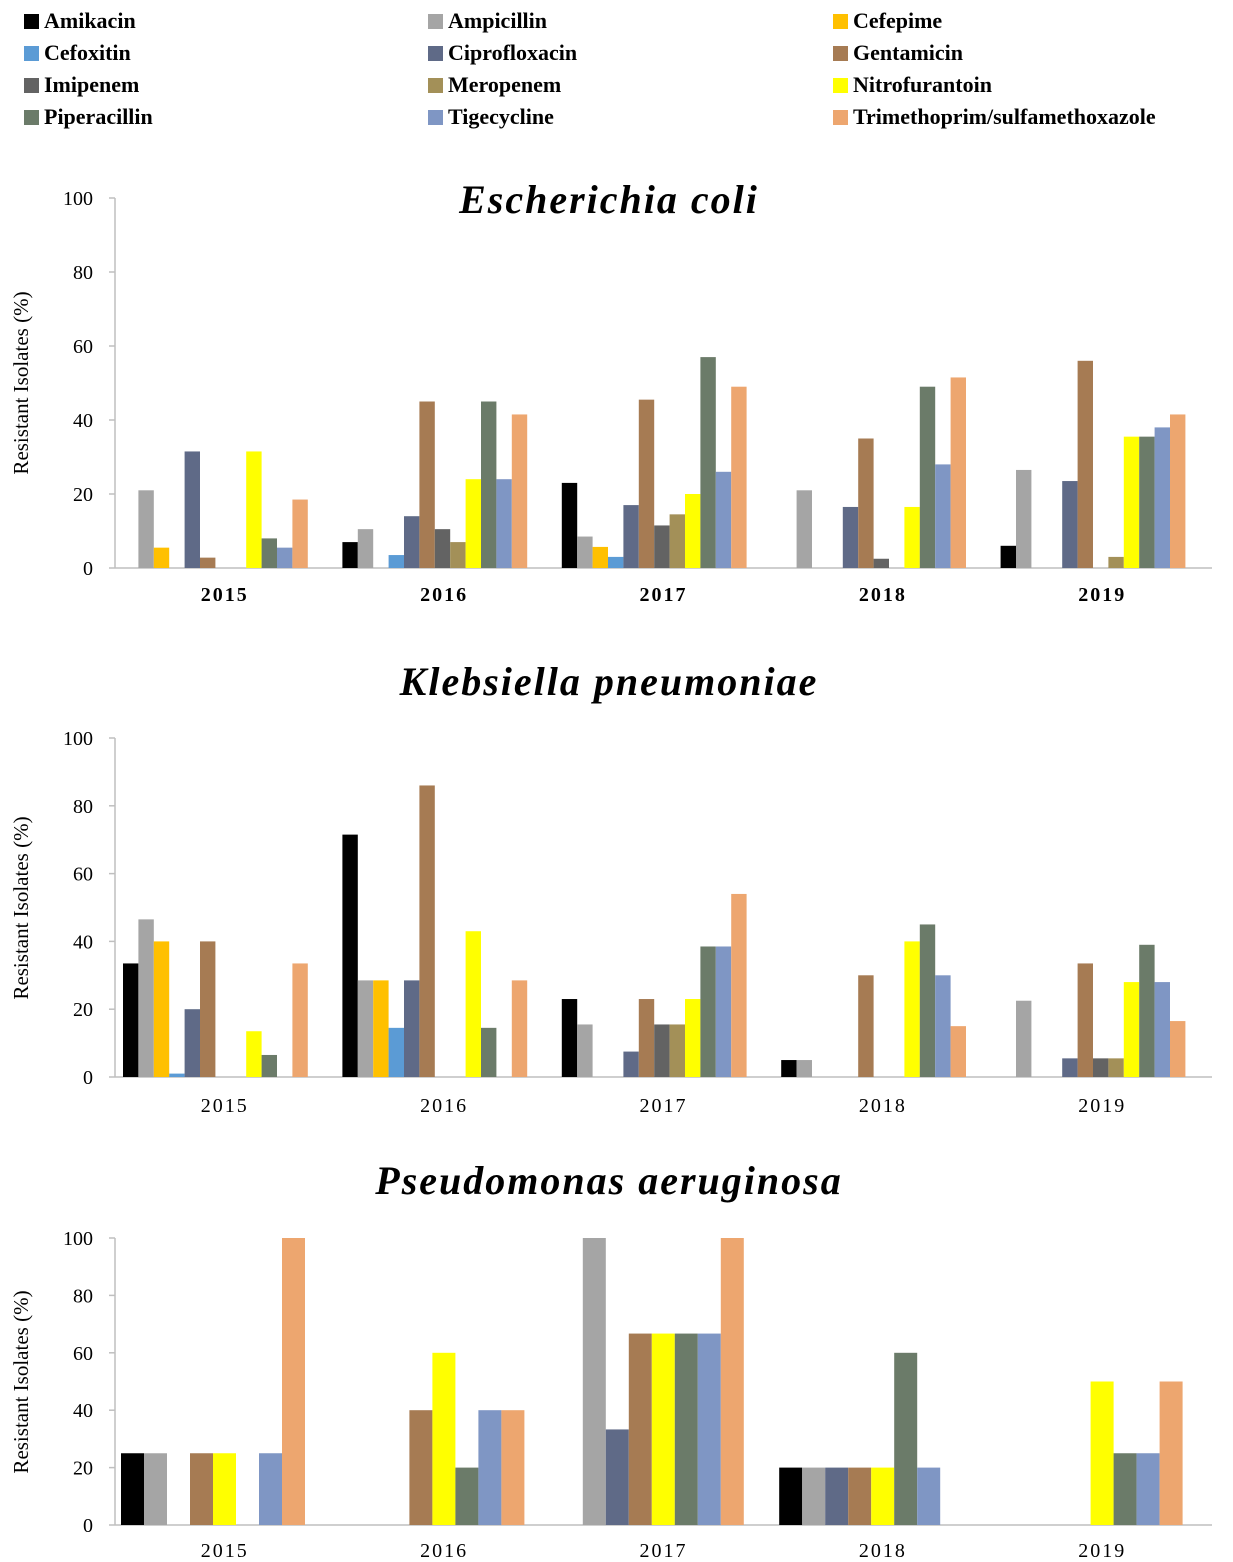  What do you see at coordinates (1116, 562) in the screenshot?
I see `bar-meropenem-2019` at bounding box center [1116, 562].